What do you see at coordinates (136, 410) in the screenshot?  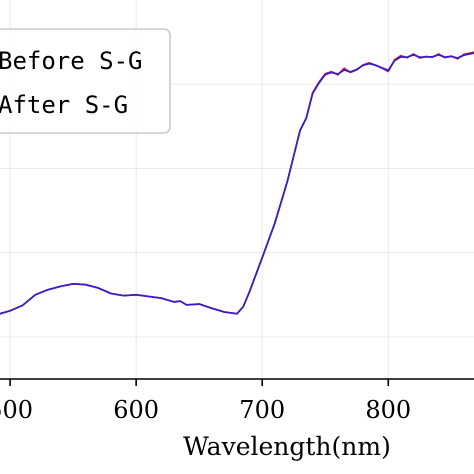 I see `x-tick-label-1: 600` at bounding box center [136, 410].